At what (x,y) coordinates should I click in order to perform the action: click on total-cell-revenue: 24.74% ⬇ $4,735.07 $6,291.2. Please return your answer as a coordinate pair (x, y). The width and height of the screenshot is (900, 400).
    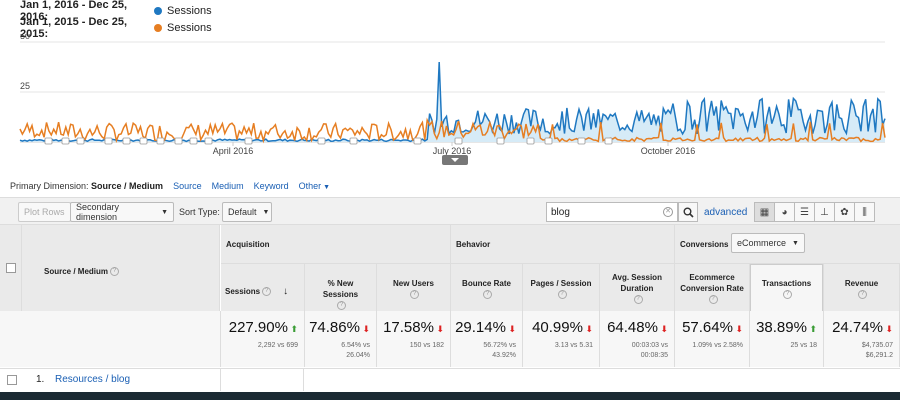
    Looking at the image, I should click on (862, 339).